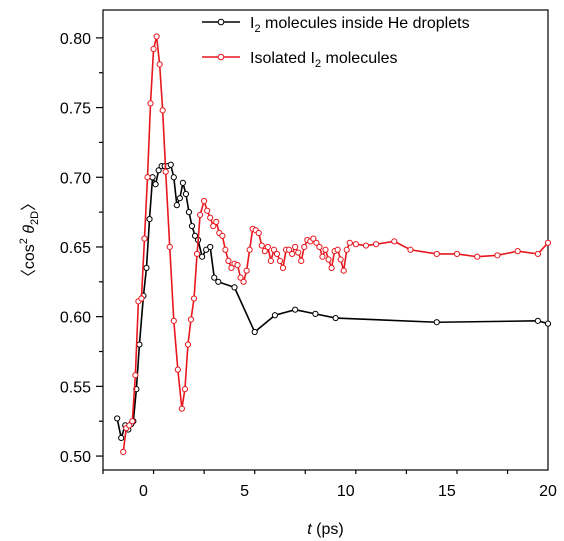 This screenshot has width=564, height=541. Describe the element at coordinates (447, 491) in the screenshot. I see `x-tick-label: 15` at that location.